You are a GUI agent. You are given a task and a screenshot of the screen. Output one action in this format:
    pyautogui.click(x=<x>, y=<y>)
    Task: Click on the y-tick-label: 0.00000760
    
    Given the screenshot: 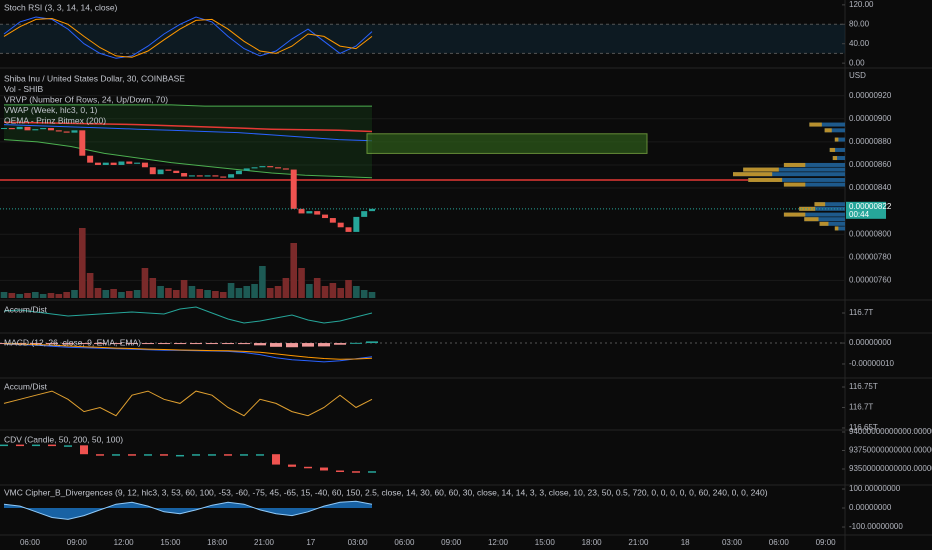 What is the action you would take?
    pyautogui.click(x=870, y=279)
    